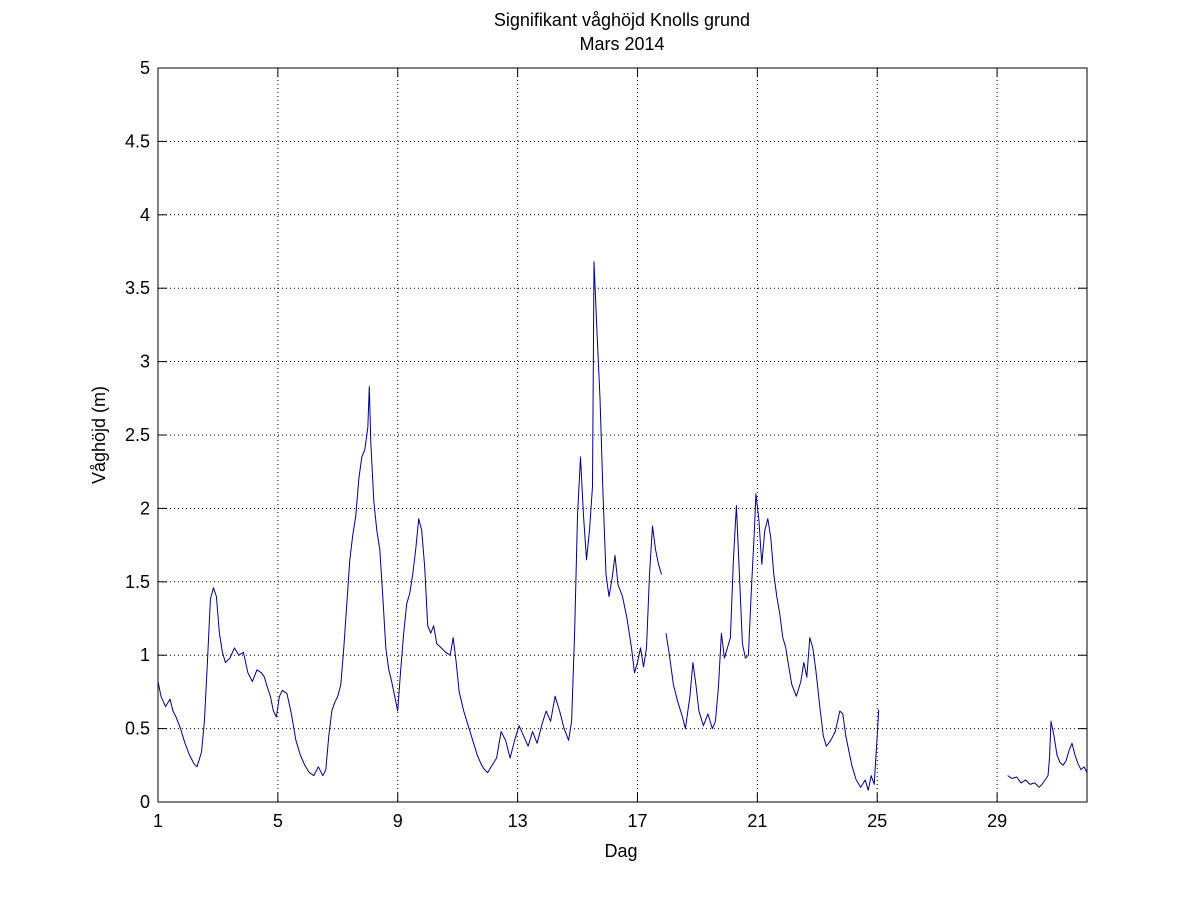  I want to click on chart-title: Signifikant våghöjd Knolls grund, so click(622, 20).